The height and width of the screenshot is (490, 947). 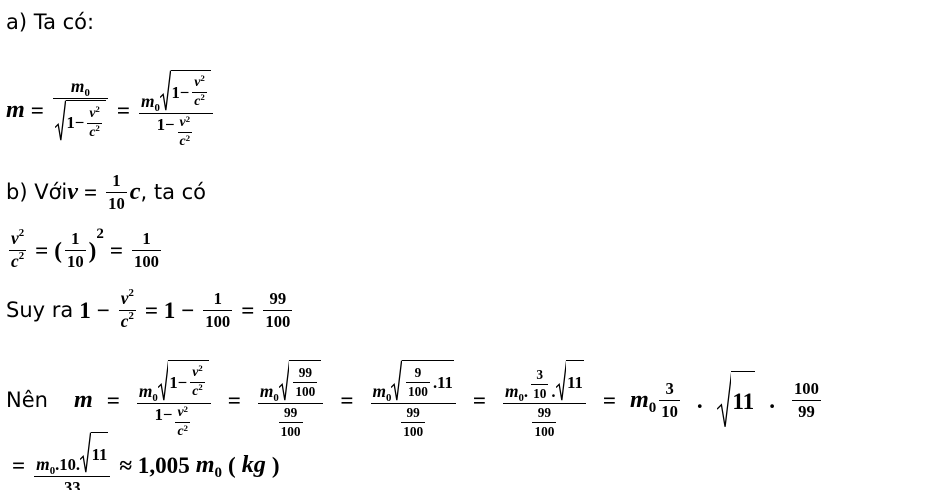 I want to click on formula-line: = m 0.10. 11 33 ≈ 1,005 m 0(kg), so click(x=146, y=461).